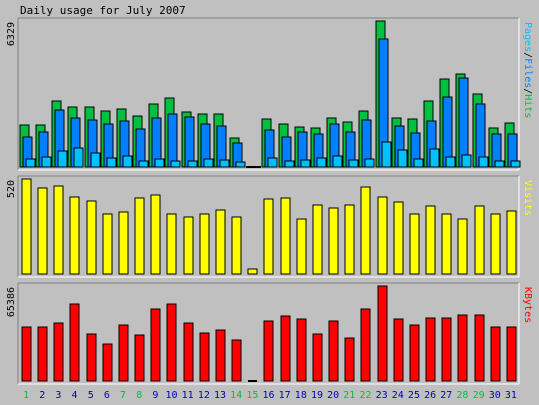  I want to click on day-label-1: 1, so click(26, 395).